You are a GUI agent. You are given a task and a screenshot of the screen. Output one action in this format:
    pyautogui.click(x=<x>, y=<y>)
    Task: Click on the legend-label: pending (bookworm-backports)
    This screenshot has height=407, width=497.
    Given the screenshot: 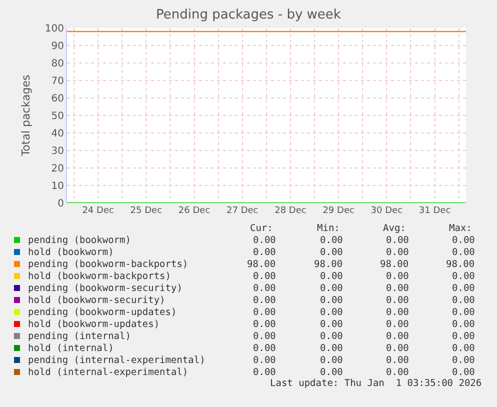 What is the action you would take?
    pyautogui.click(x=108, y=264)
    